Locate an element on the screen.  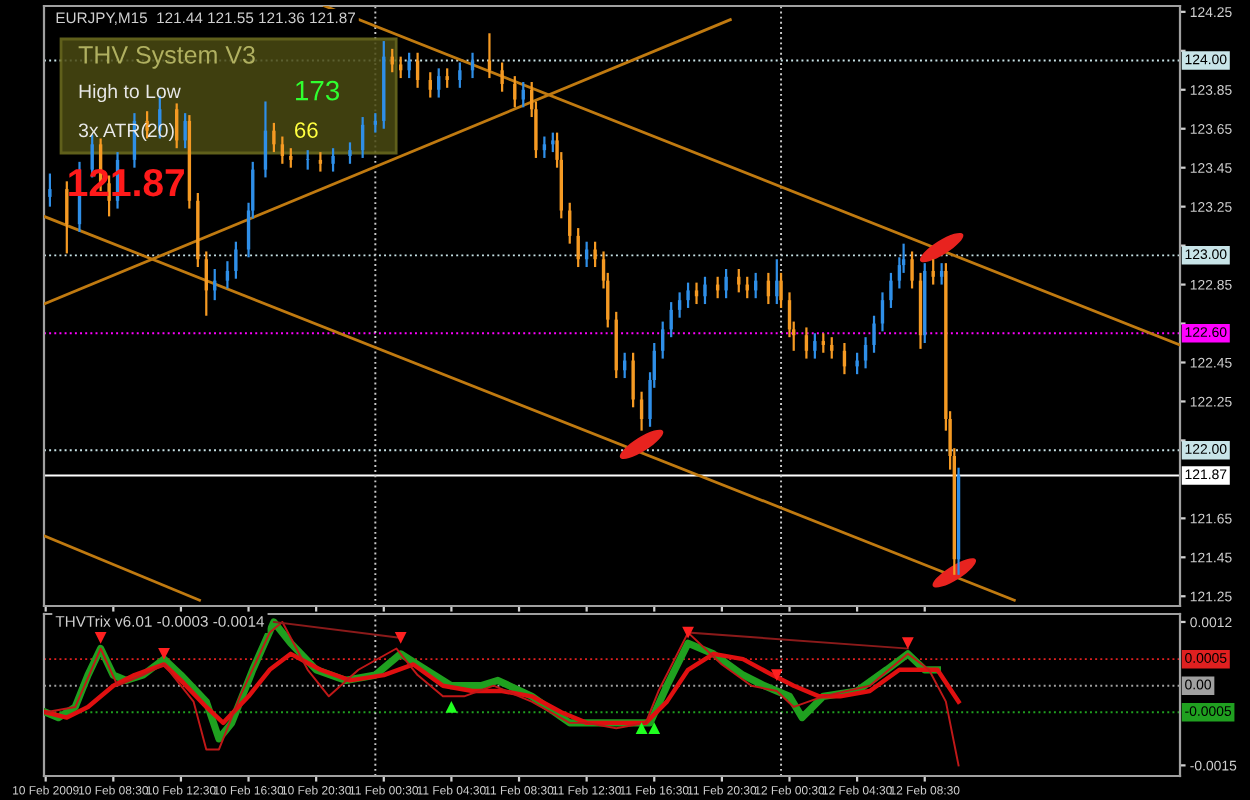
annotation: High to Low is located at coordinates (130, 93).